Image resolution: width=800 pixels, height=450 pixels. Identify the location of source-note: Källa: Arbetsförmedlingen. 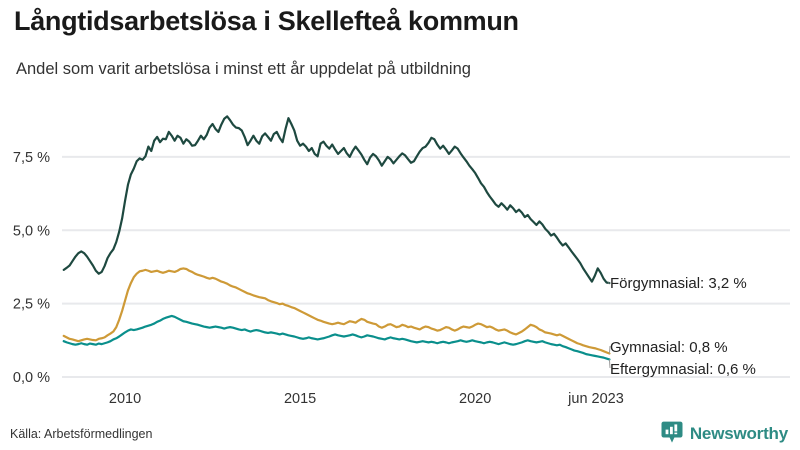
(81, 434).